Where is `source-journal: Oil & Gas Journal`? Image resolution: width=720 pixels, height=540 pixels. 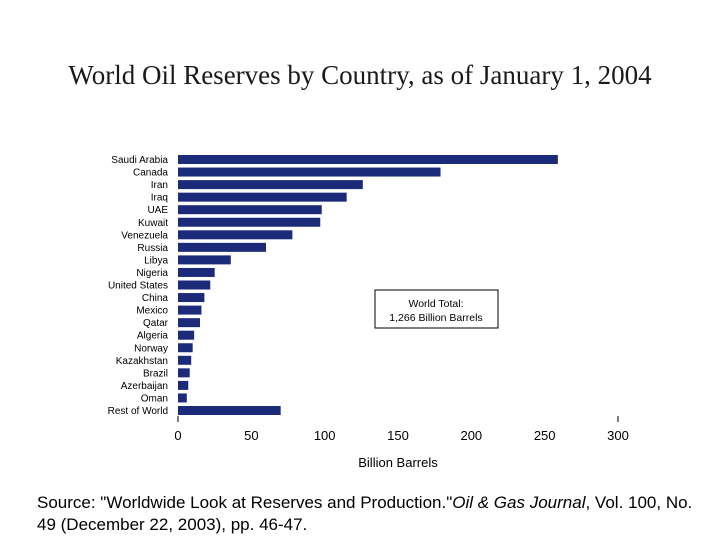
source-journal: Oil & Gas Journal is located at coordinates (519, 502).